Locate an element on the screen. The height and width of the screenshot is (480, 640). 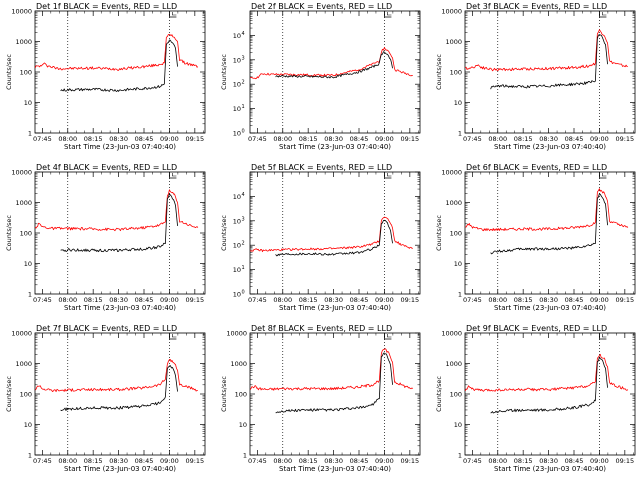
y-tick-exponent: 2 is located at coordinates (243, 83).